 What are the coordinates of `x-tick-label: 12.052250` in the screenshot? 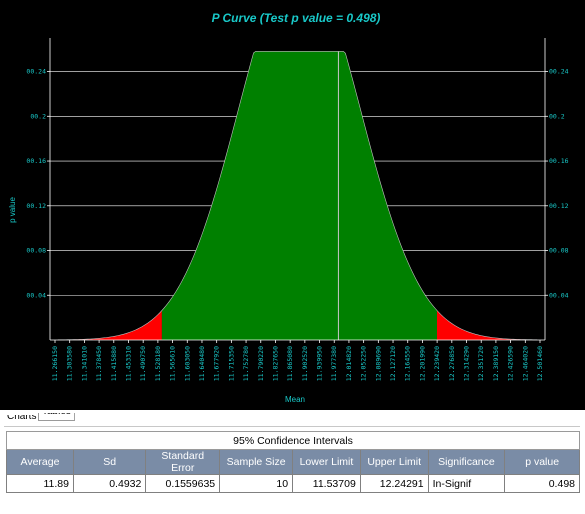 It's located at (364, 363).